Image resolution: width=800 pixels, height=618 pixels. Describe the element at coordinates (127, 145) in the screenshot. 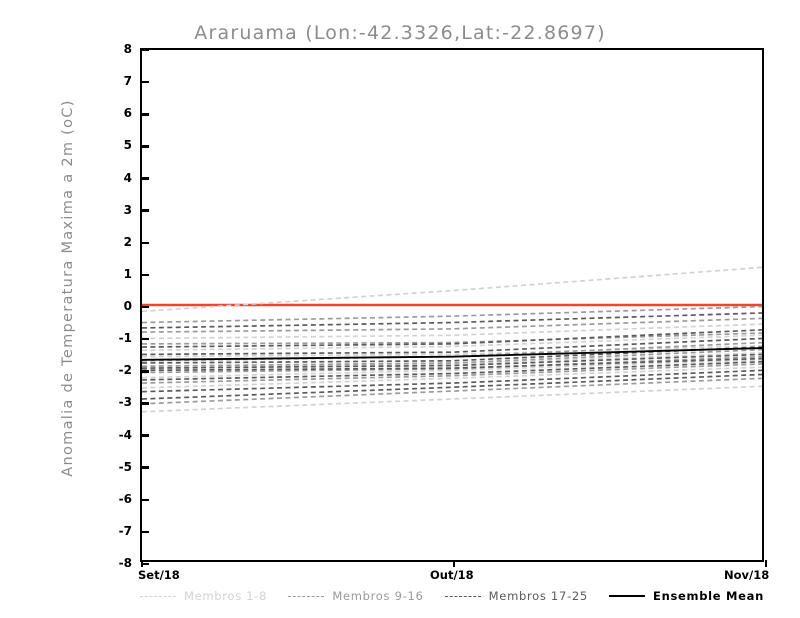

I see `y-tick-label: 5` at that location.